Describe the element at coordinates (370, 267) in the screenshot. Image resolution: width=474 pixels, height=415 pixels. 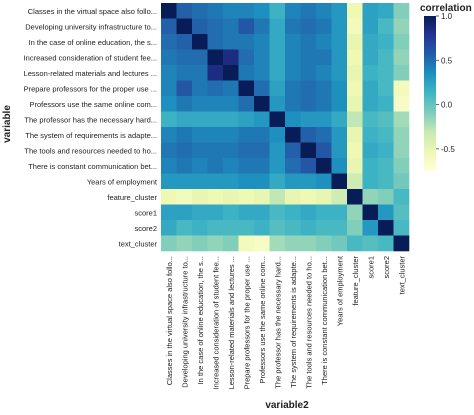
I see `column-label: score1` at that location.